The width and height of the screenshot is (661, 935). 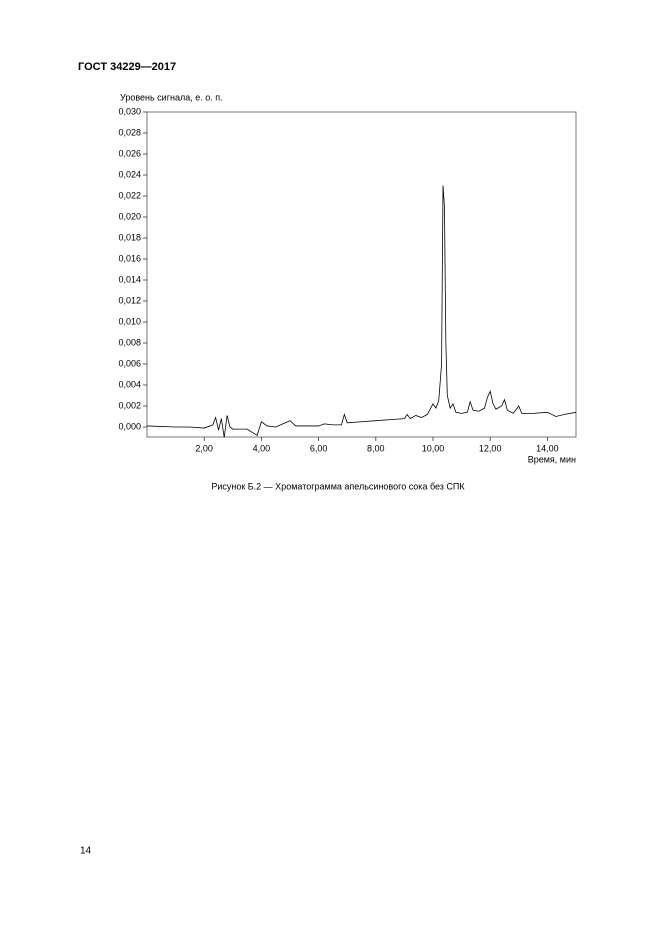 What do you see at coordinates (129, 195) in the screenshot?
I see `y-tick-label: 0,022` at bounding box center [129, 195].